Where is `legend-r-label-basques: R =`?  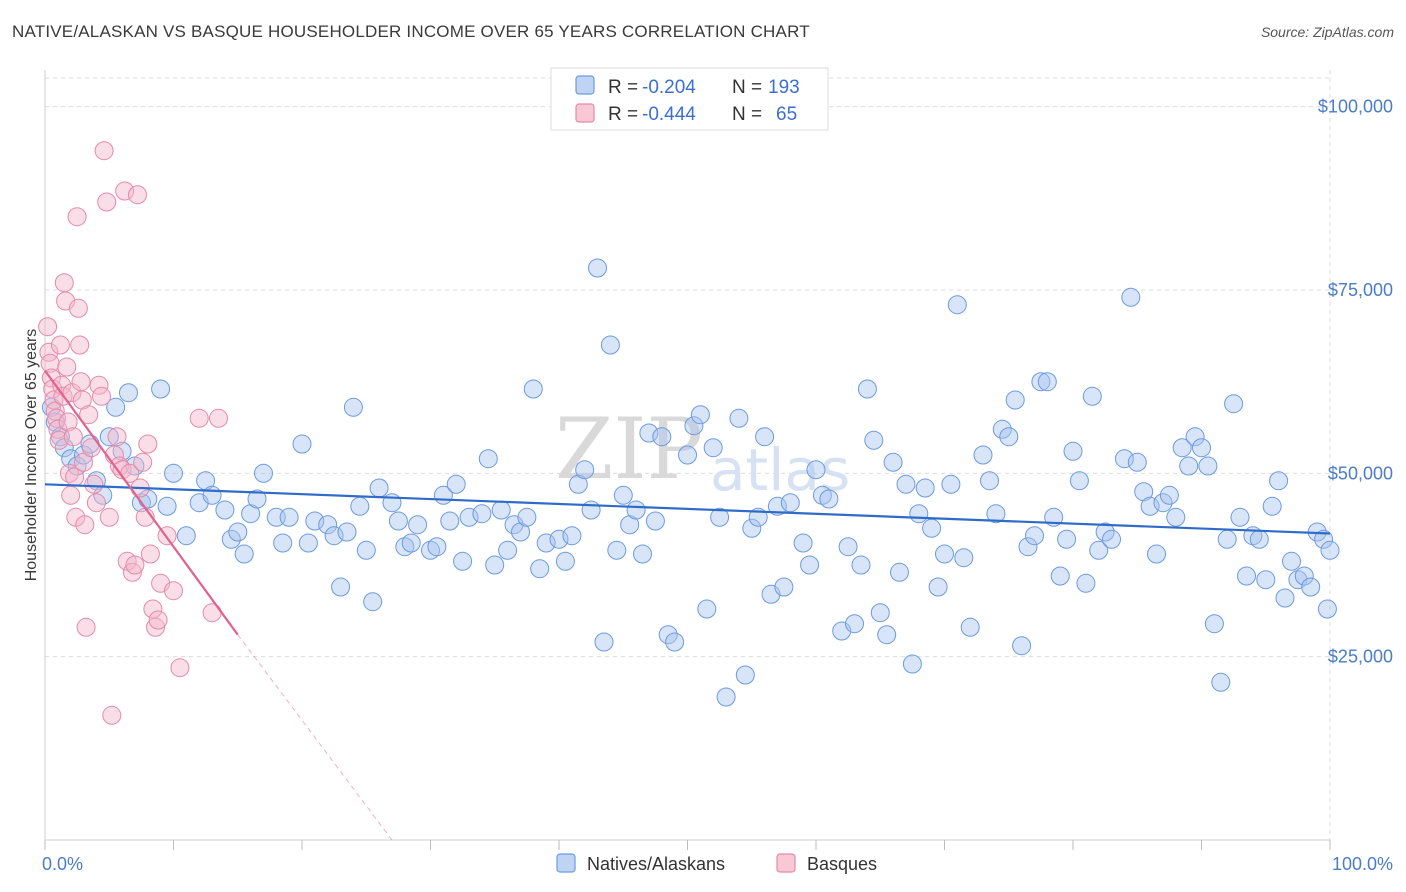
legend-r-label-basques: R = is located at coordinates (623, 114).